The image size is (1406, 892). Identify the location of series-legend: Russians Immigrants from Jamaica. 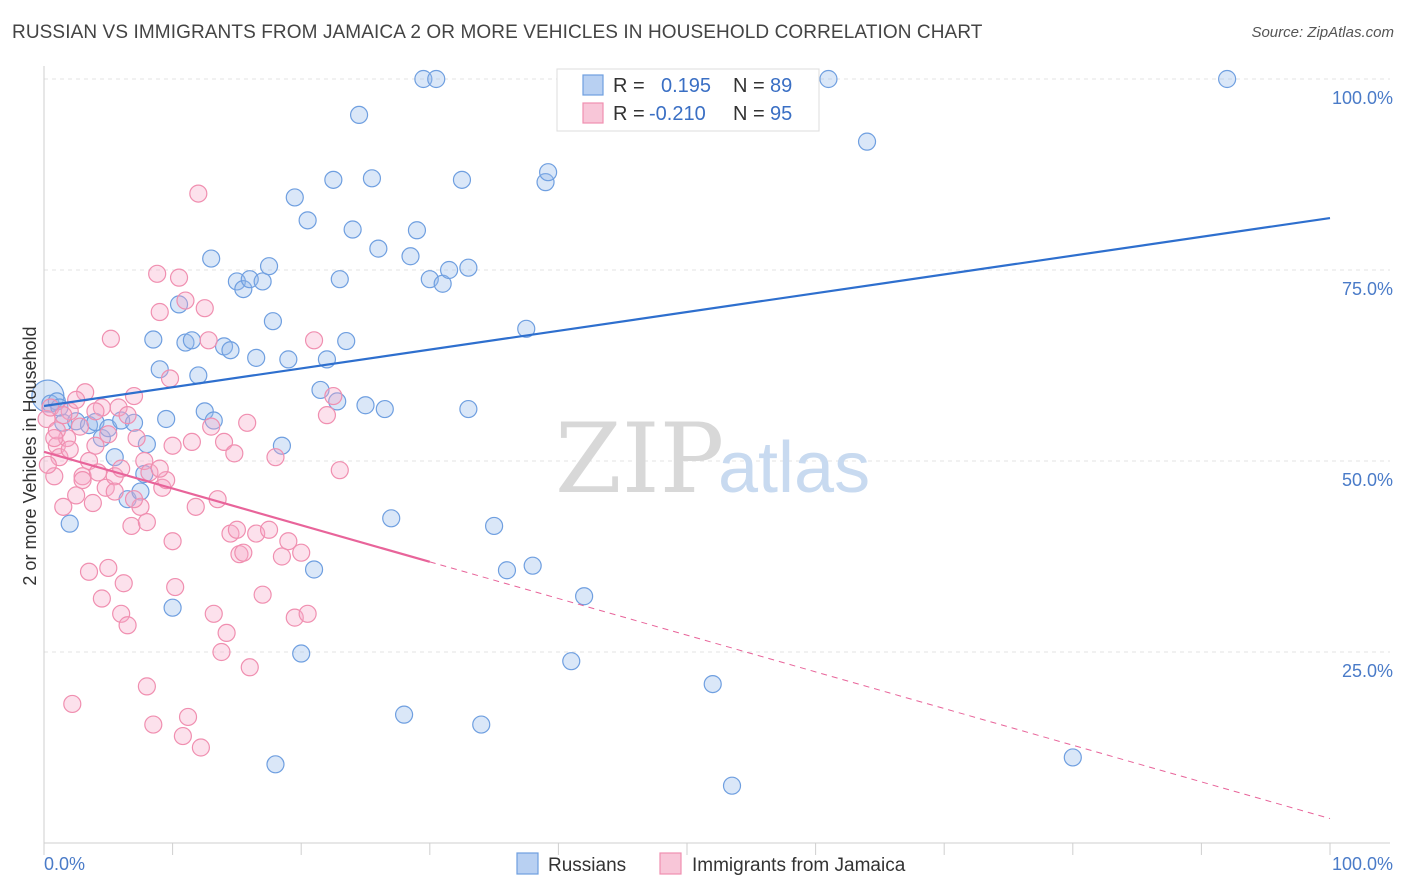
(711, 864).